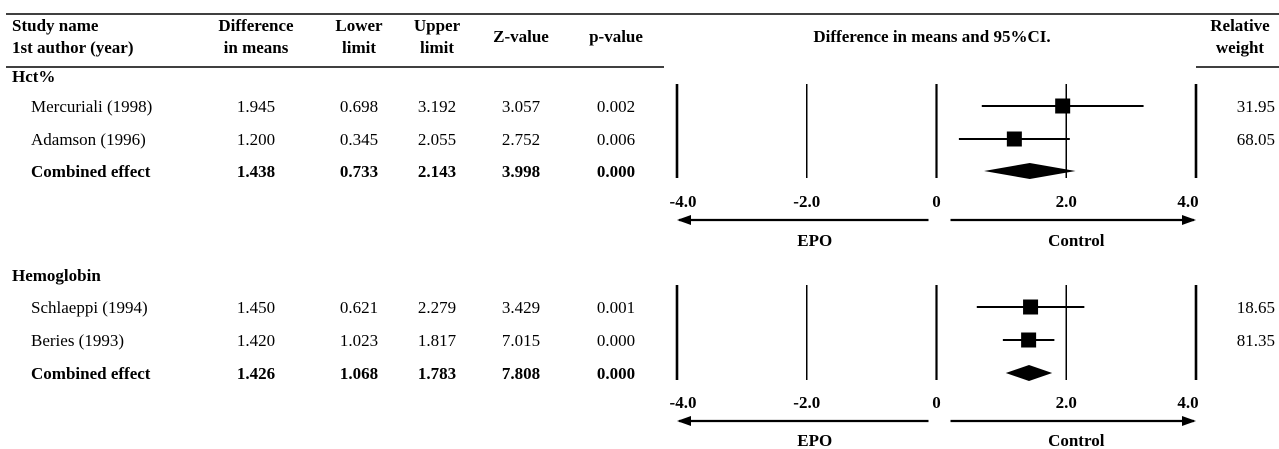  I want to click on row-lower-limit: 1.023, so click(359, 340).